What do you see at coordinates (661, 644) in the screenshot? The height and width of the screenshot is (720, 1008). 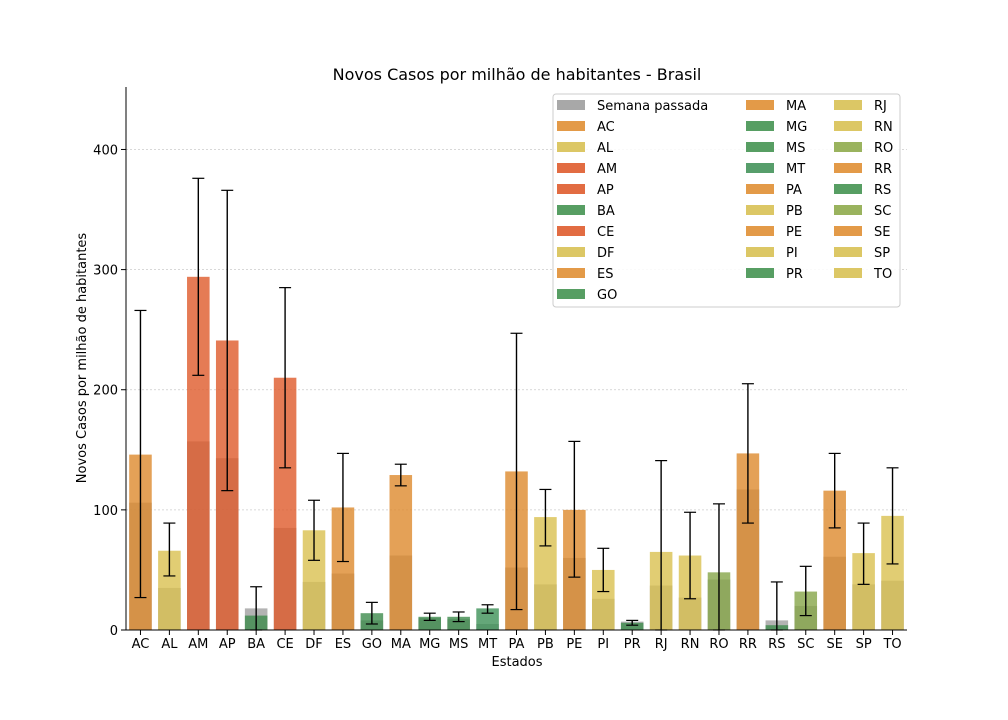 I see `x-tick-label: RJ` at bounding box center [661, 644].